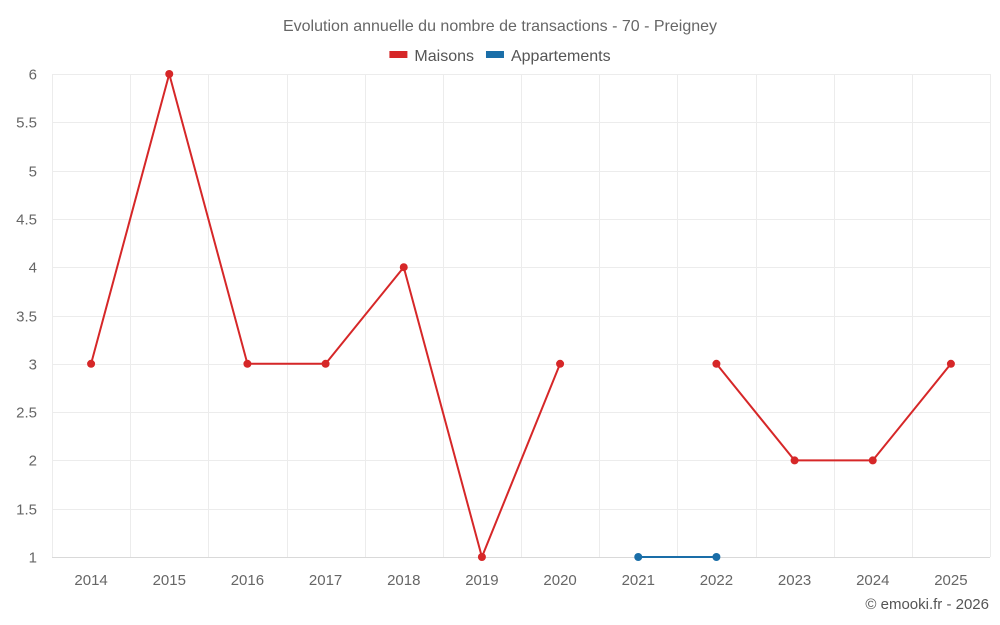  Describe the element at coordinates (872, 580) in the screenshot. I see `x-tick-label: 2024` at that location.